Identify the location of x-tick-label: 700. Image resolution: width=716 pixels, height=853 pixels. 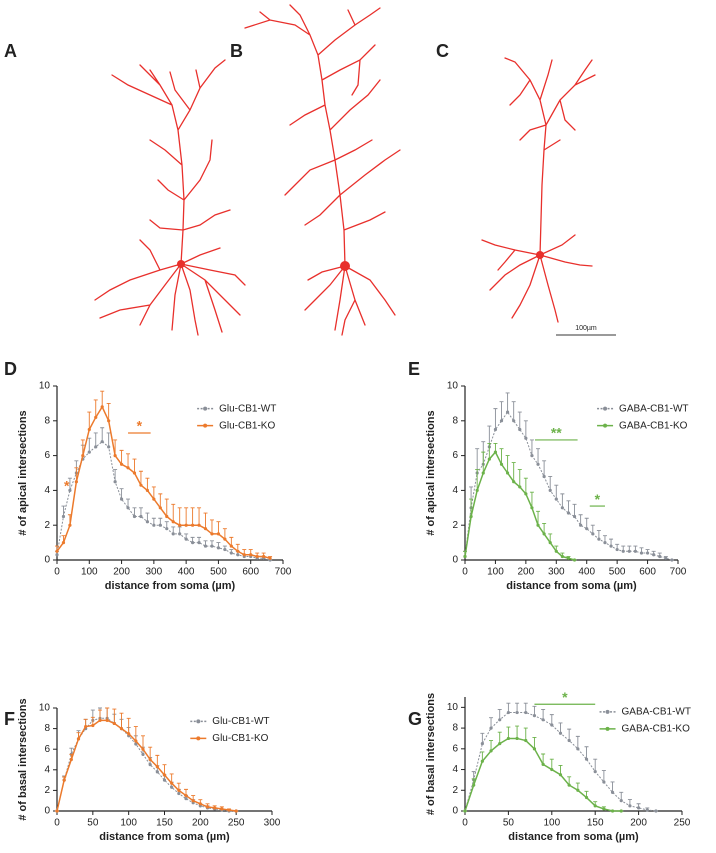
(283, 572).